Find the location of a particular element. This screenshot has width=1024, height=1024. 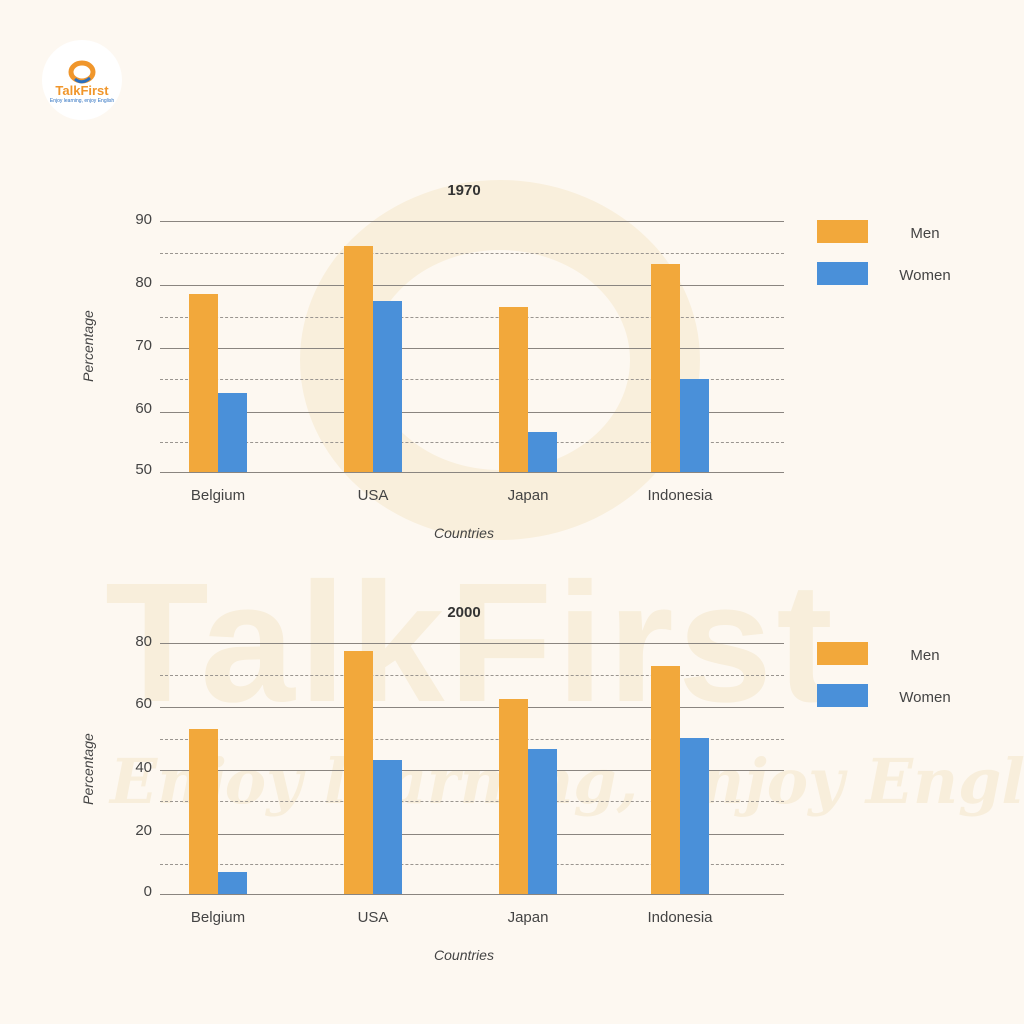

y-tick: 40 is located at coordinates (143, 767).